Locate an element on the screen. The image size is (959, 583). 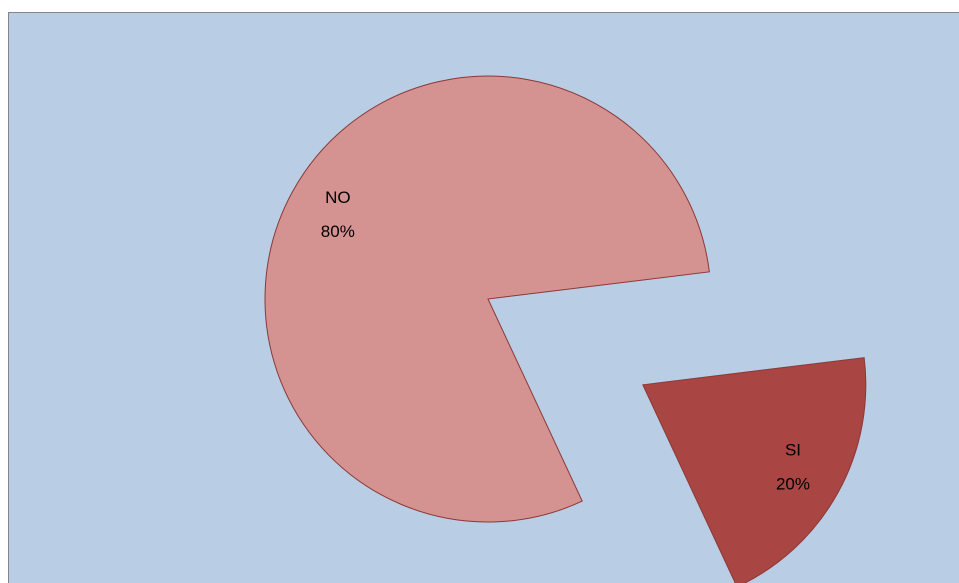
slice-label: NO is located at coordinates (338, 197).